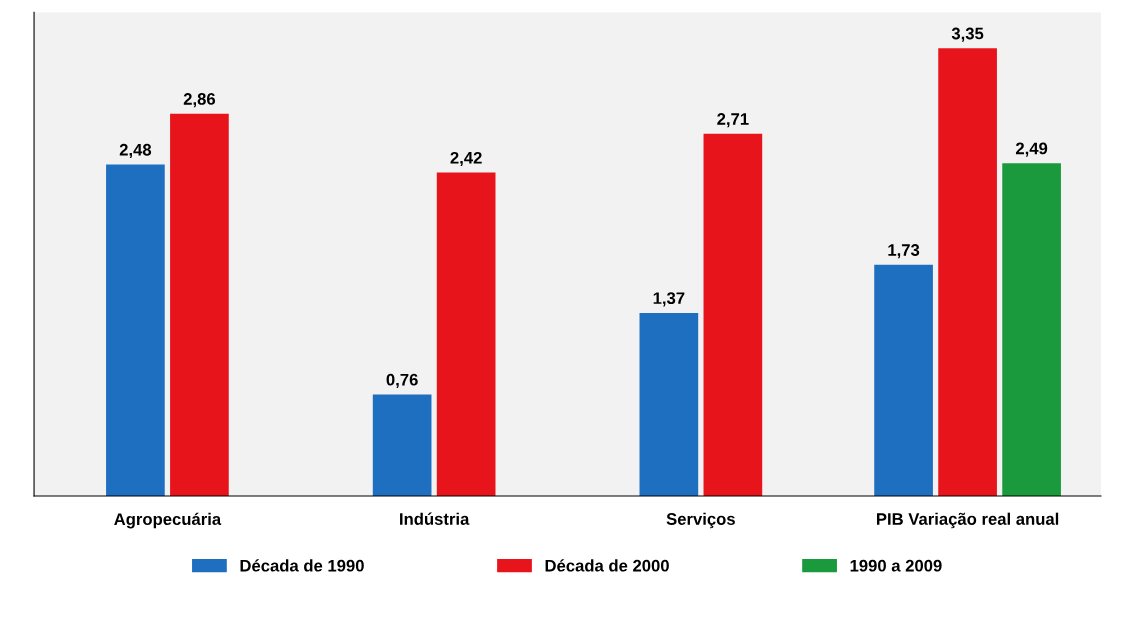 This screenshot has height=620, width=1135. Describe the element at coordinates (669, 299) in the screenshot. I see `data-label: 1,37` at that location.